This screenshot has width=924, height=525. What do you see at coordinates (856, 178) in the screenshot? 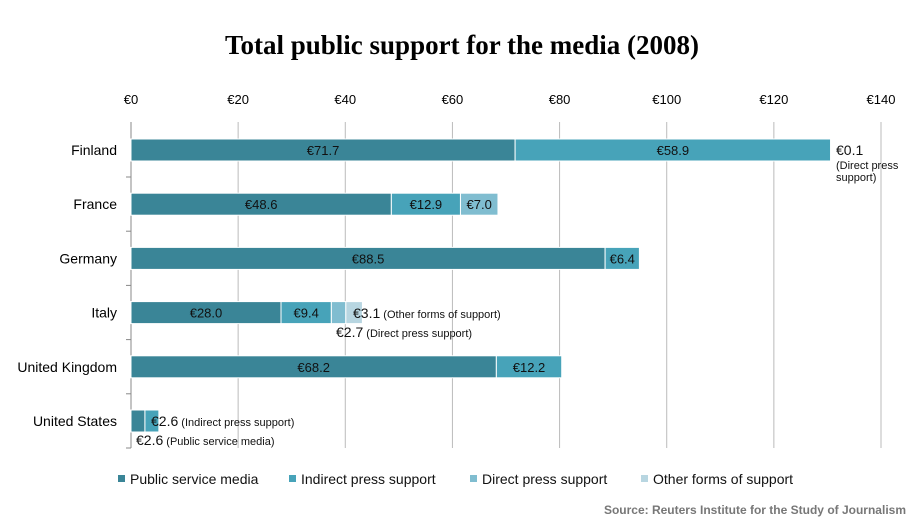
I see `annotation-note: support)` at bounding box center [856, 178].